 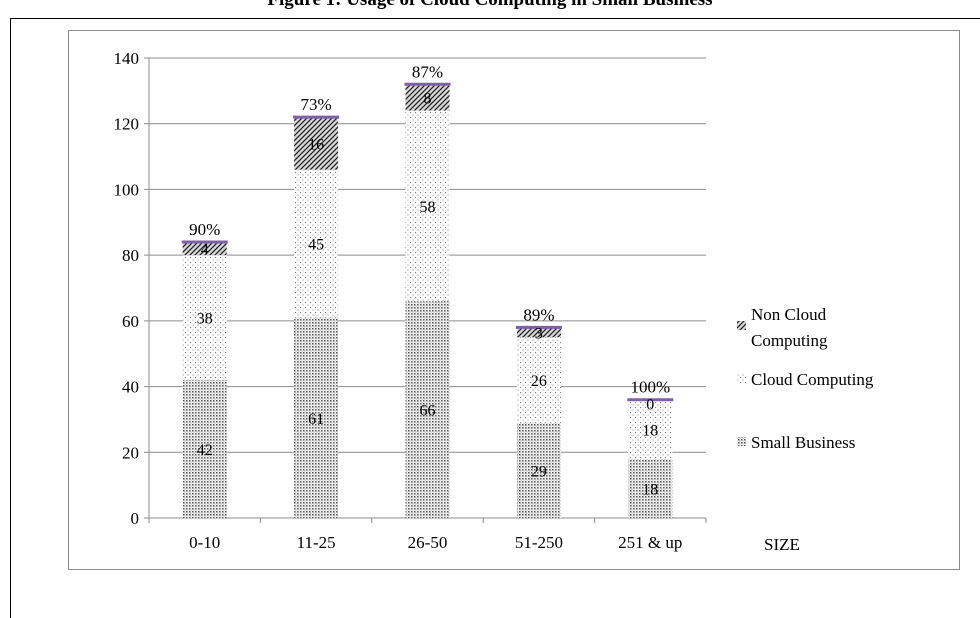 I want to click on data-label: 4, so click(x=205, y=250).